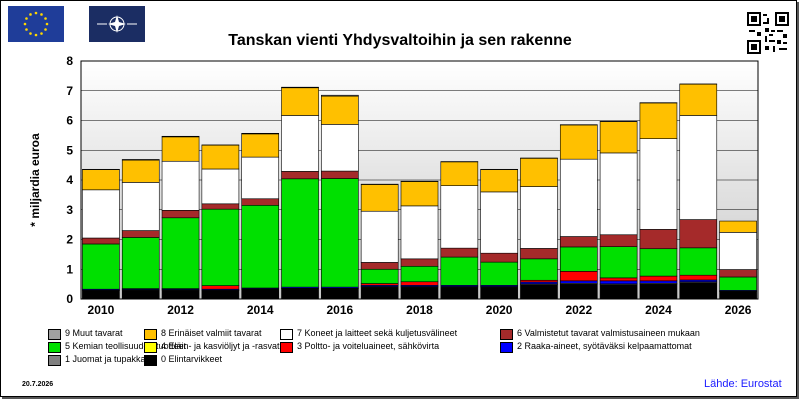  I want to click on legend-label: 4 Eläin- ja kasviöljyt ja -rasvat, so click(220, 346).